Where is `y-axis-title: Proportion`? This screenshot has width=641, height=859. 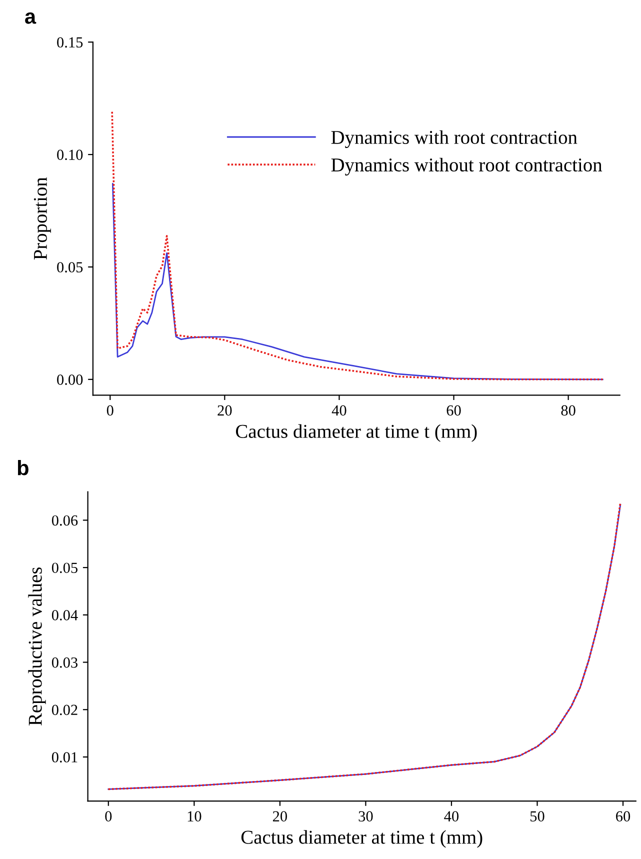 y-axis-title: Proportion is located at coordinates (42, 218).